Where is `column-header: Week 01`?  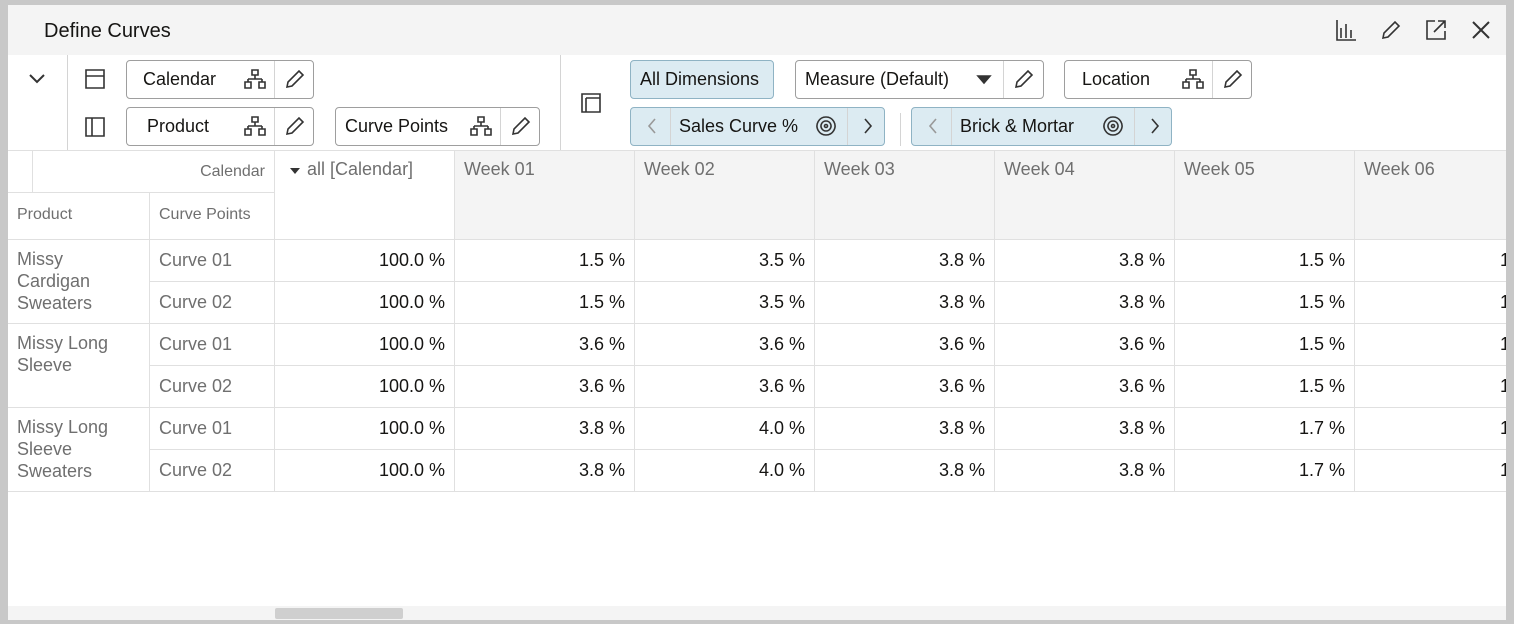
column-header: Week 01 is located at coordinates (545, 195).